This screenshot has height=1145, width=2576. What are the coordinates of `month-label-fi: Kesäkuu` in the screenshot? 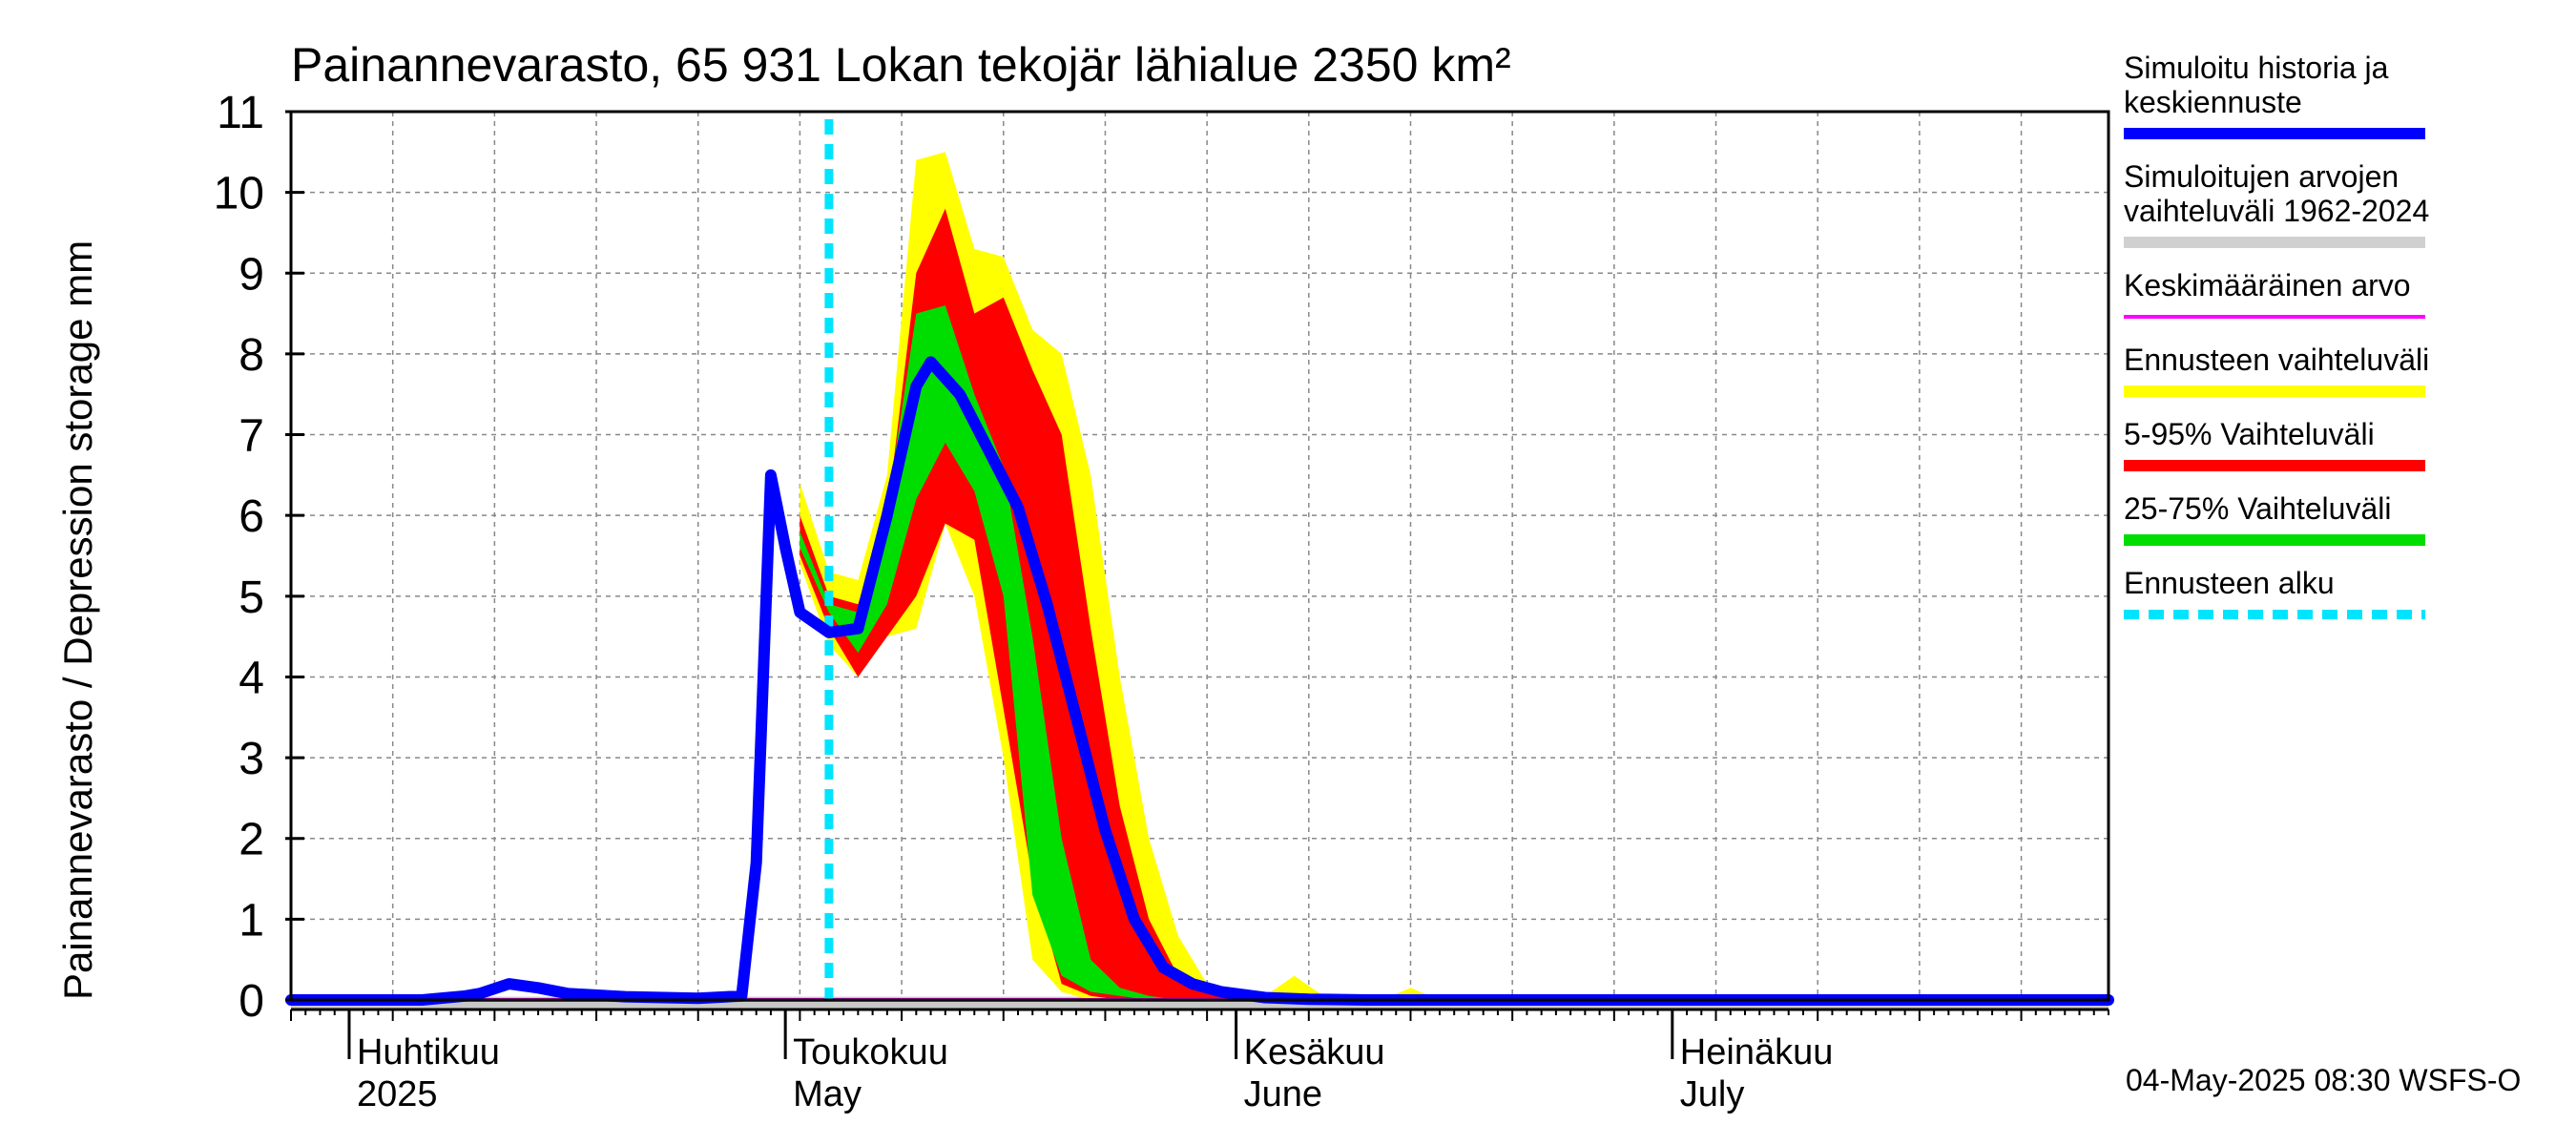 It's located at (1314, 1052).